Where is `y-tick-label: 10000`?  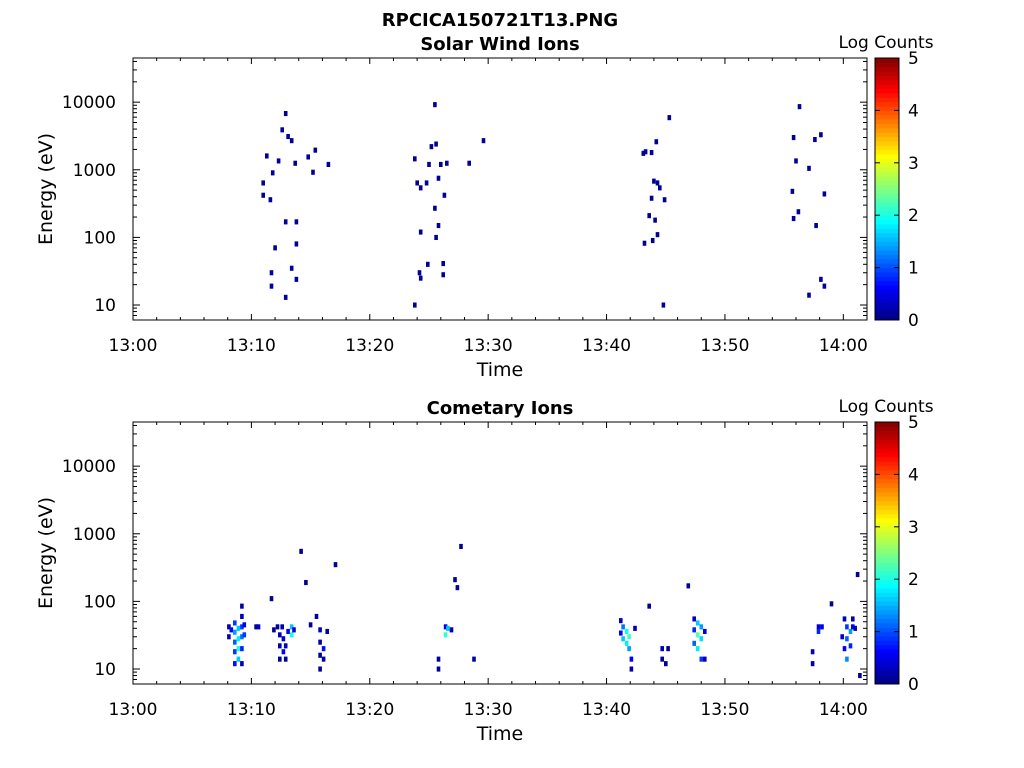
y-tick-label: 10000 is located at coordinates (89, 467).